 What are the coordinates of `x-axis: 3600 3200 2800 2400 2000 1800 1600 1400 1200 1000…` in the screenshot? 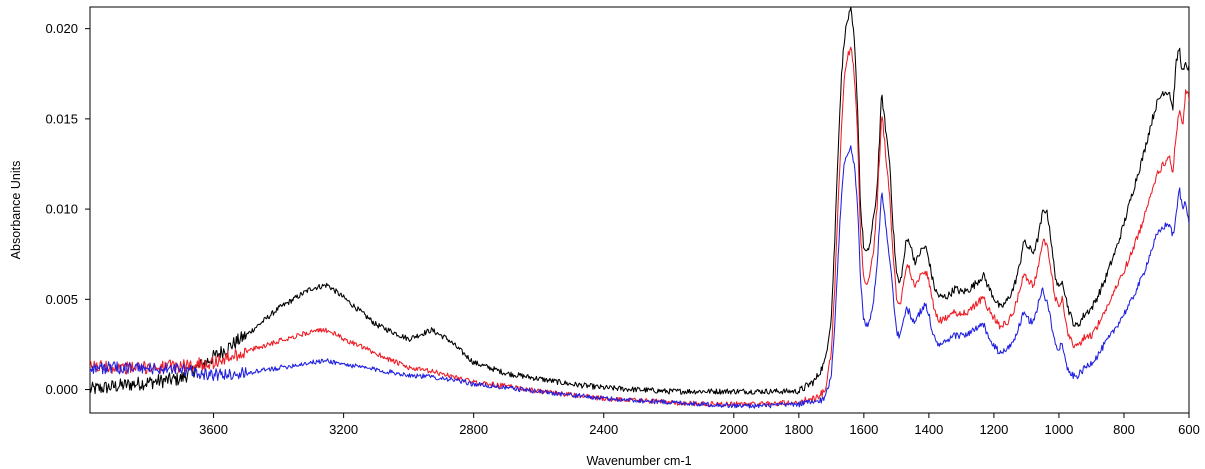 It's located at (699, 425).